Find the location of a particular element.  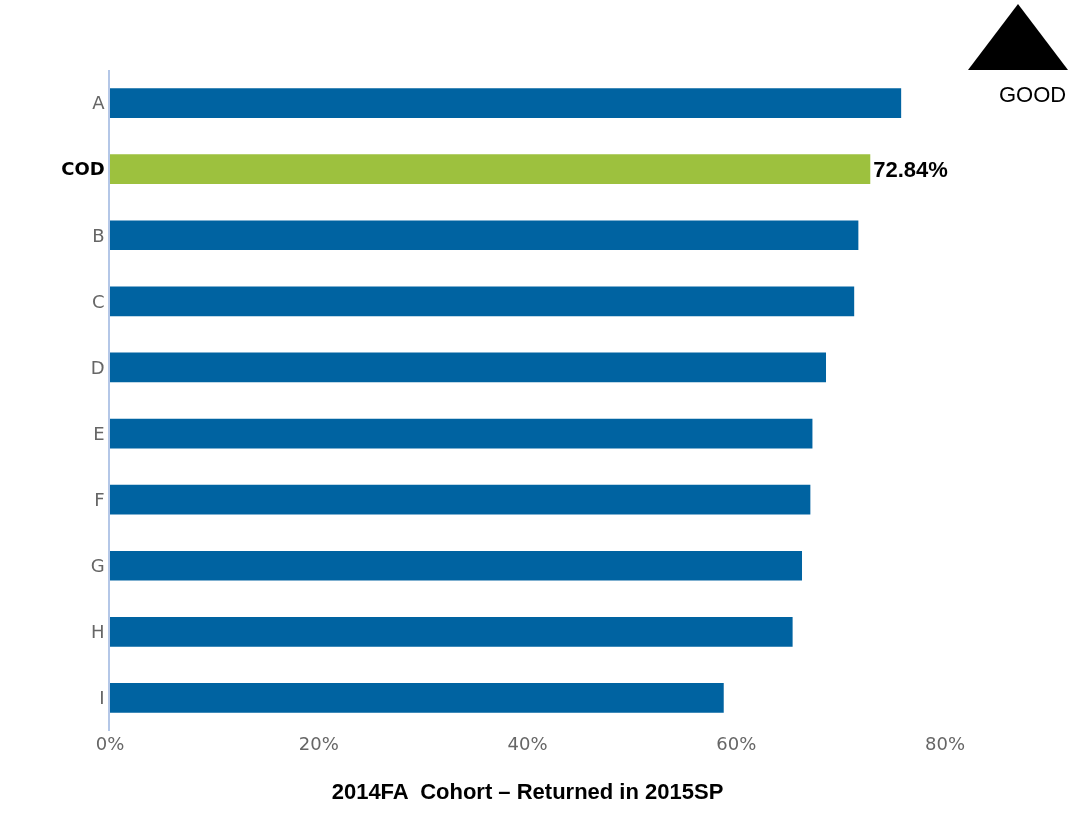

y-tick-label: H is located at coordinates (98, 632).